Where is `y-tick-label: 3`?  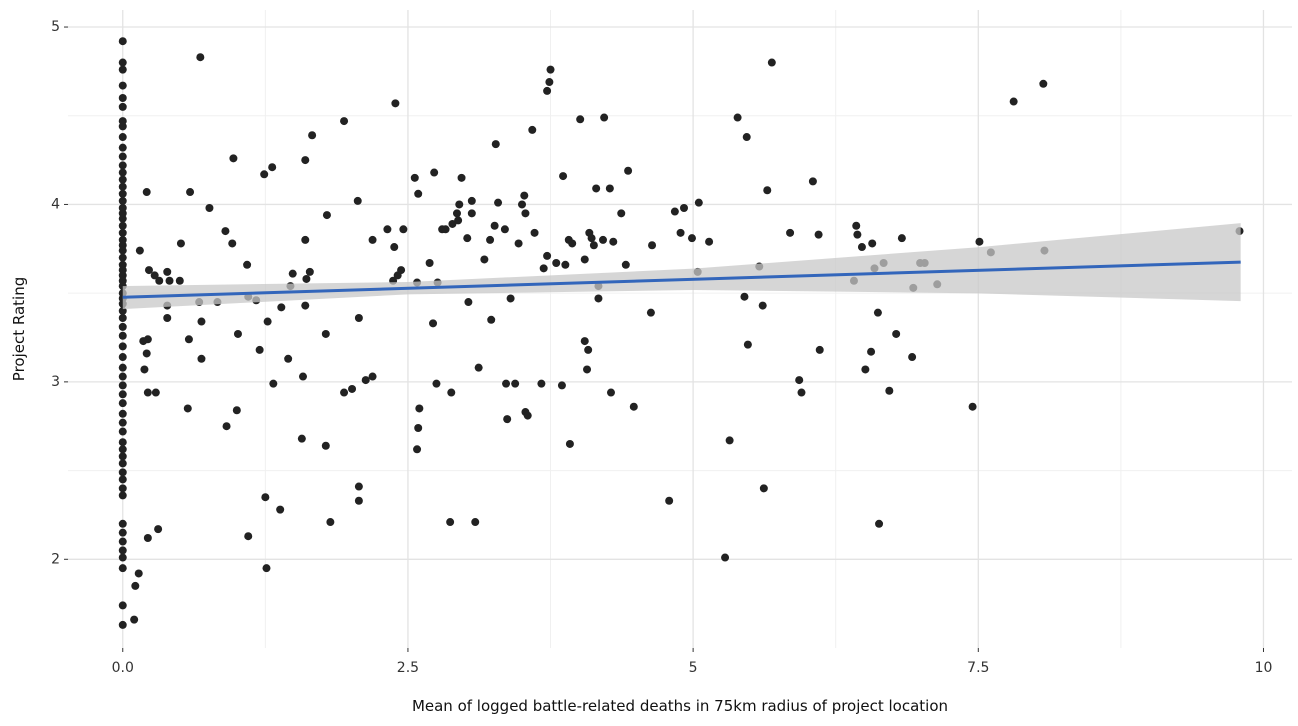 y-tick-label: 3 is located at coordinates (55, 382).